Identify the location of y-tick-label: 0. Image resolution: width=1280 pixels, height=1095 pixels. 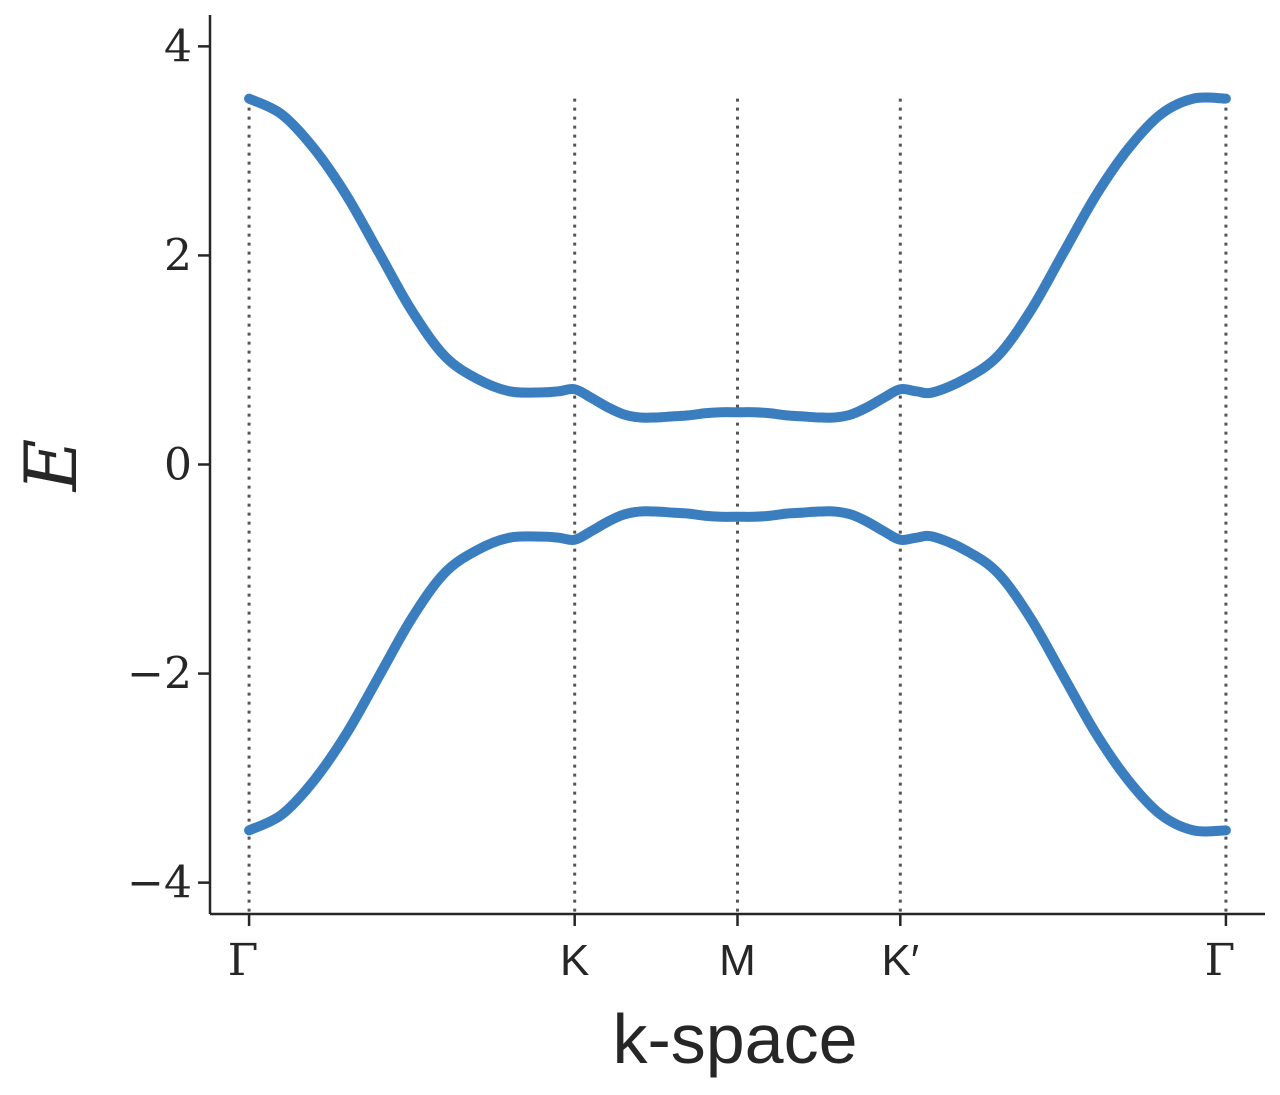
(178, 465).